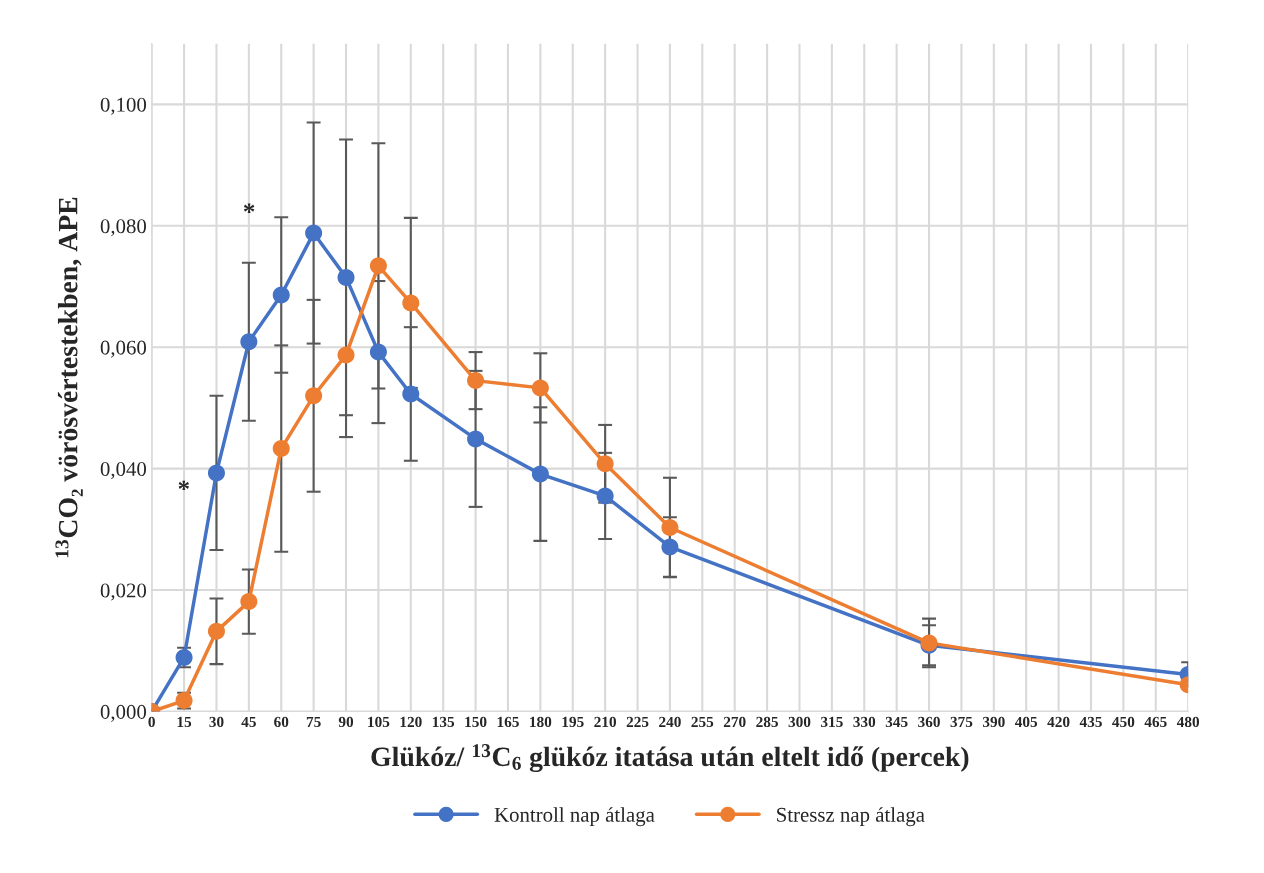  What do you see at coordinates (248, 722) in the screenshot?
I see `x-tick-label: 45` at bounding box center [248, 722].